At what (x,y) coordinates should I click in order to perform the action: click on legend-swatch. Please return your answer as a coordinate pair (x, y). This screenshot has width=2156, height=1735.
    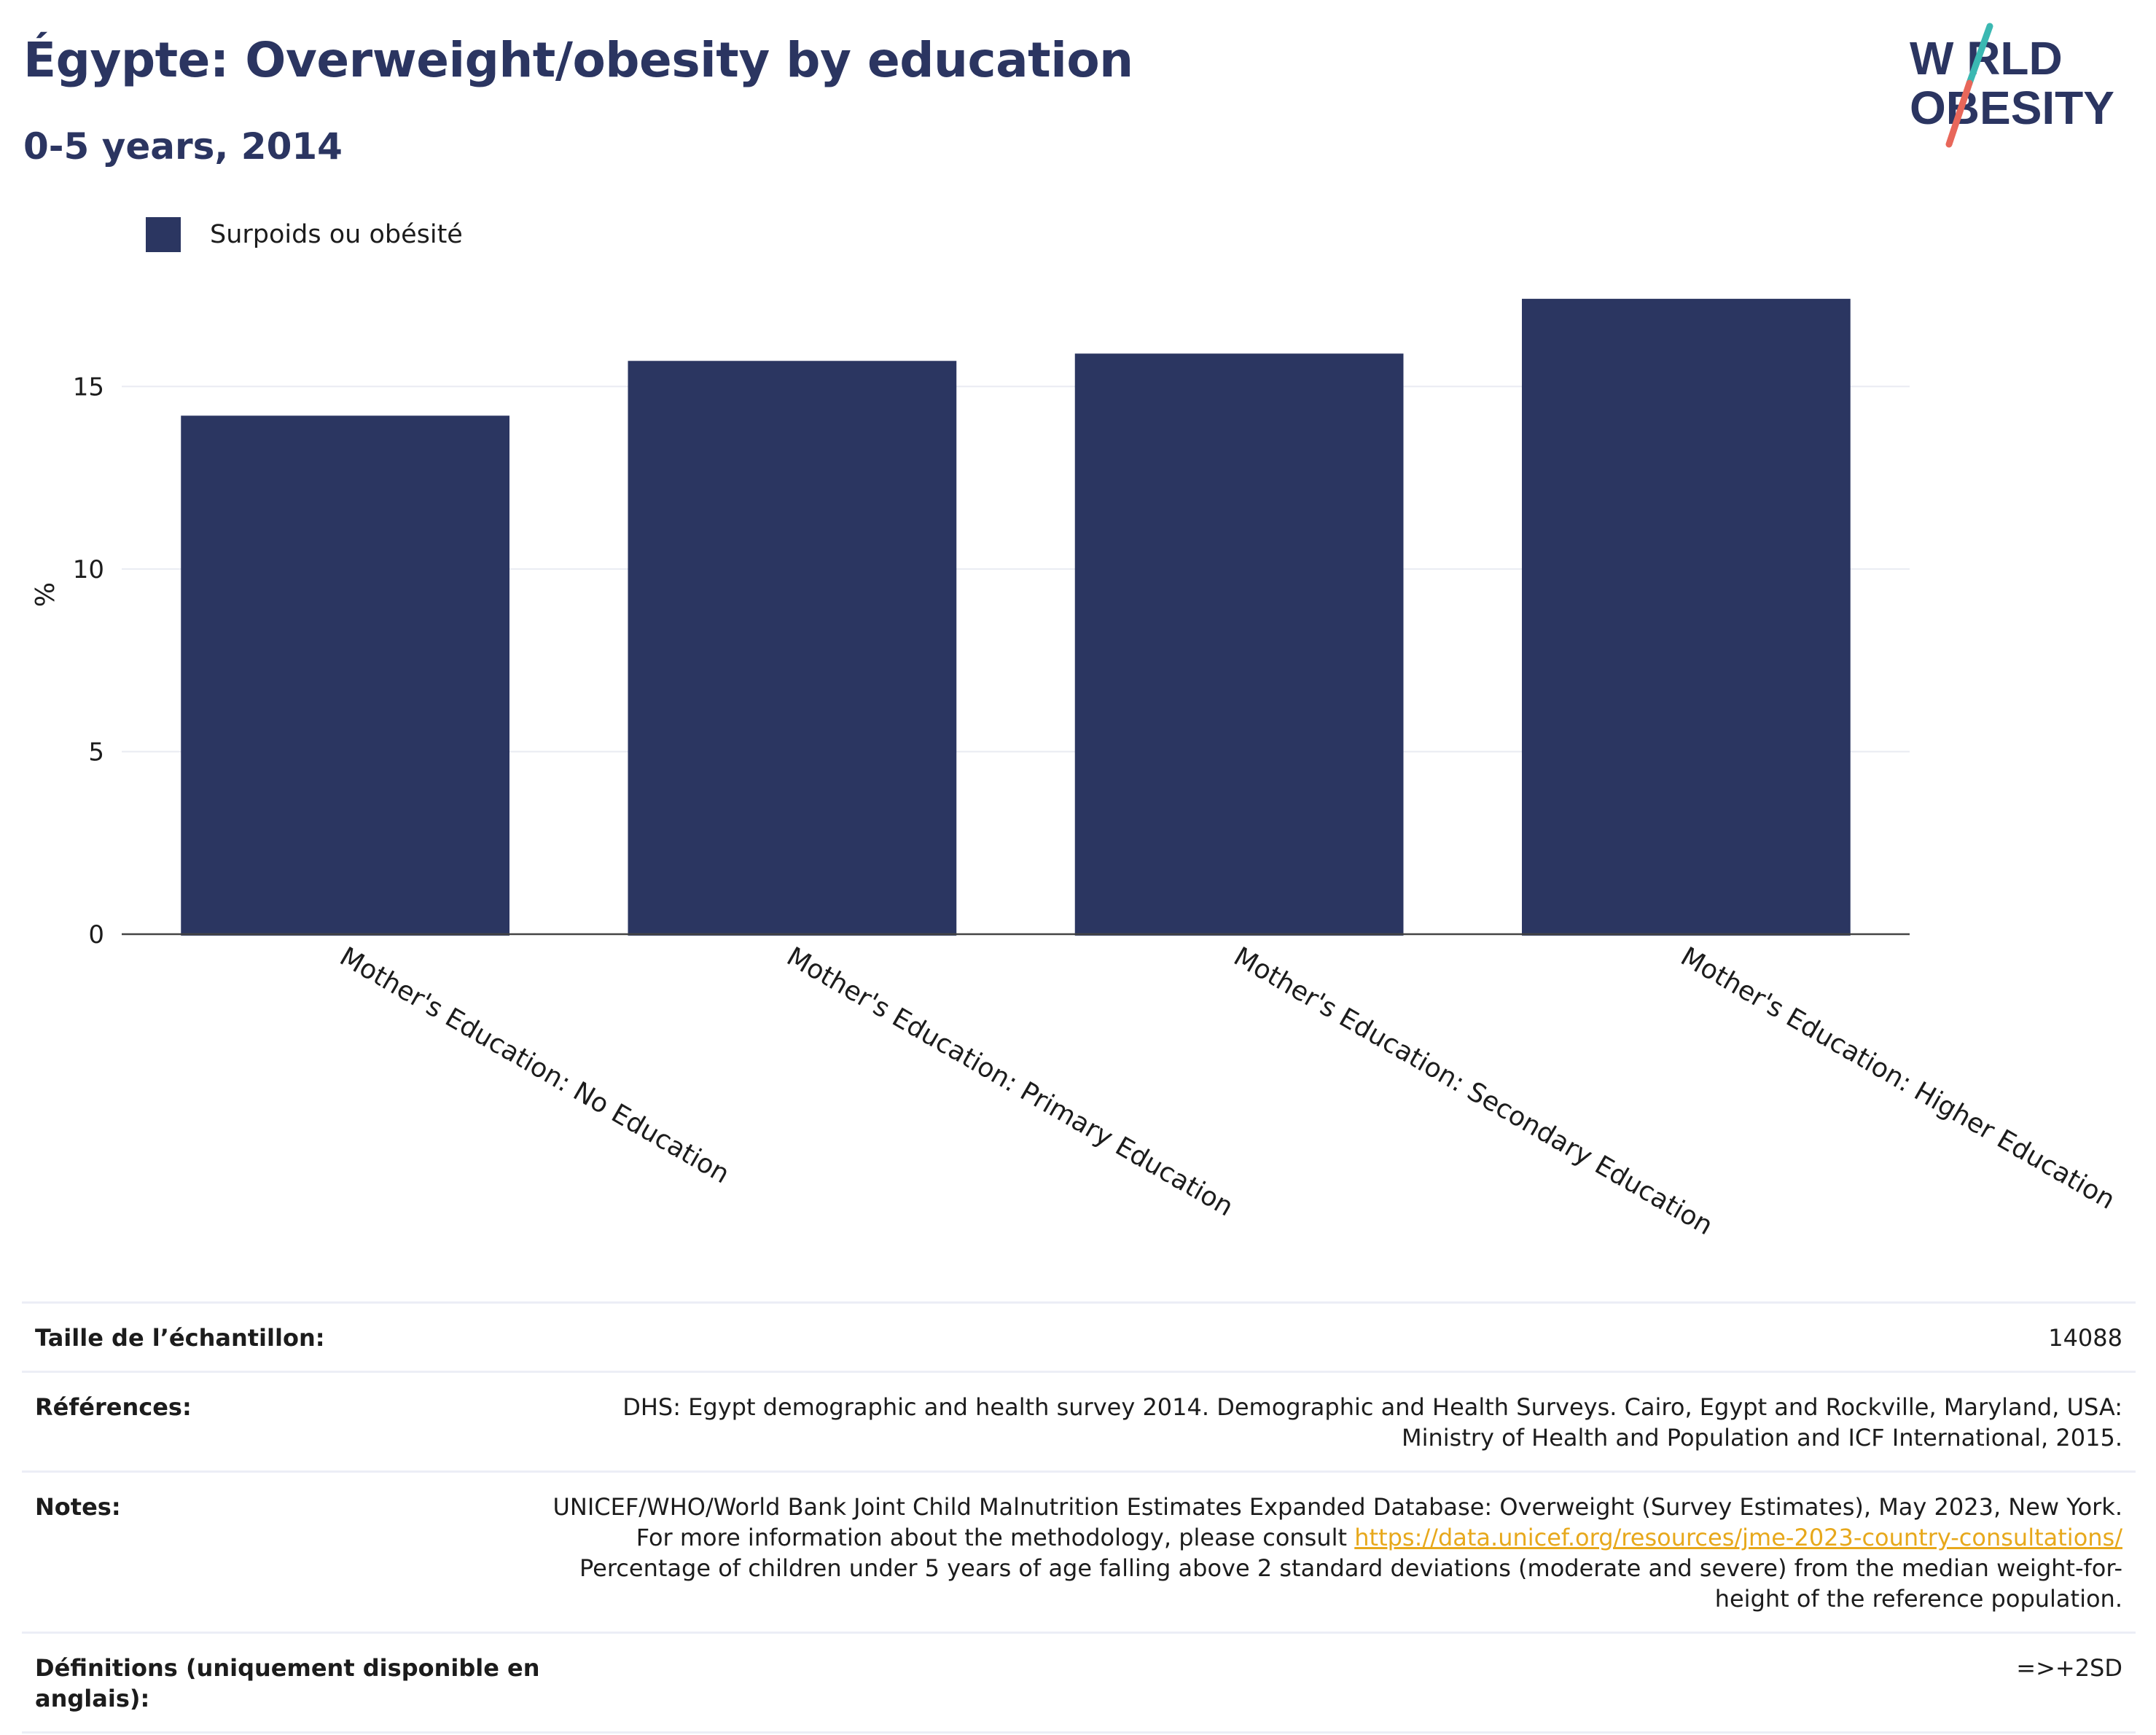
    Looking at the image, I should click on (163, 234).